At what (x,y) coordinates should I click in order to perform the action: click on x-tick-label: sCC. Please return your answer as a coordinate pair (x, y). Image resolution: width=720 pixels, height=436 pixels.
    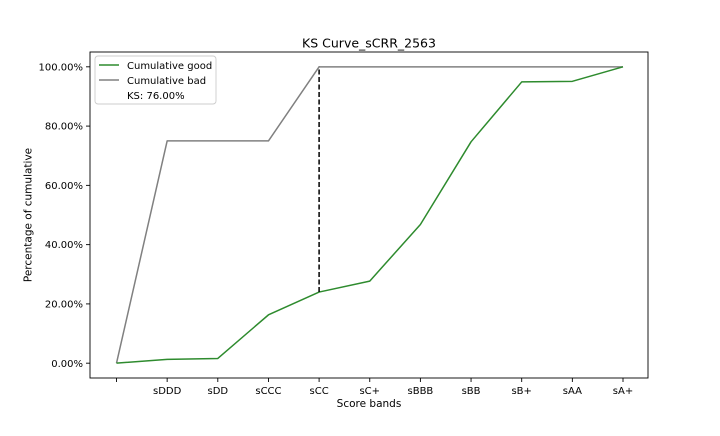
    Looking at the image, I should click on (319, 391).